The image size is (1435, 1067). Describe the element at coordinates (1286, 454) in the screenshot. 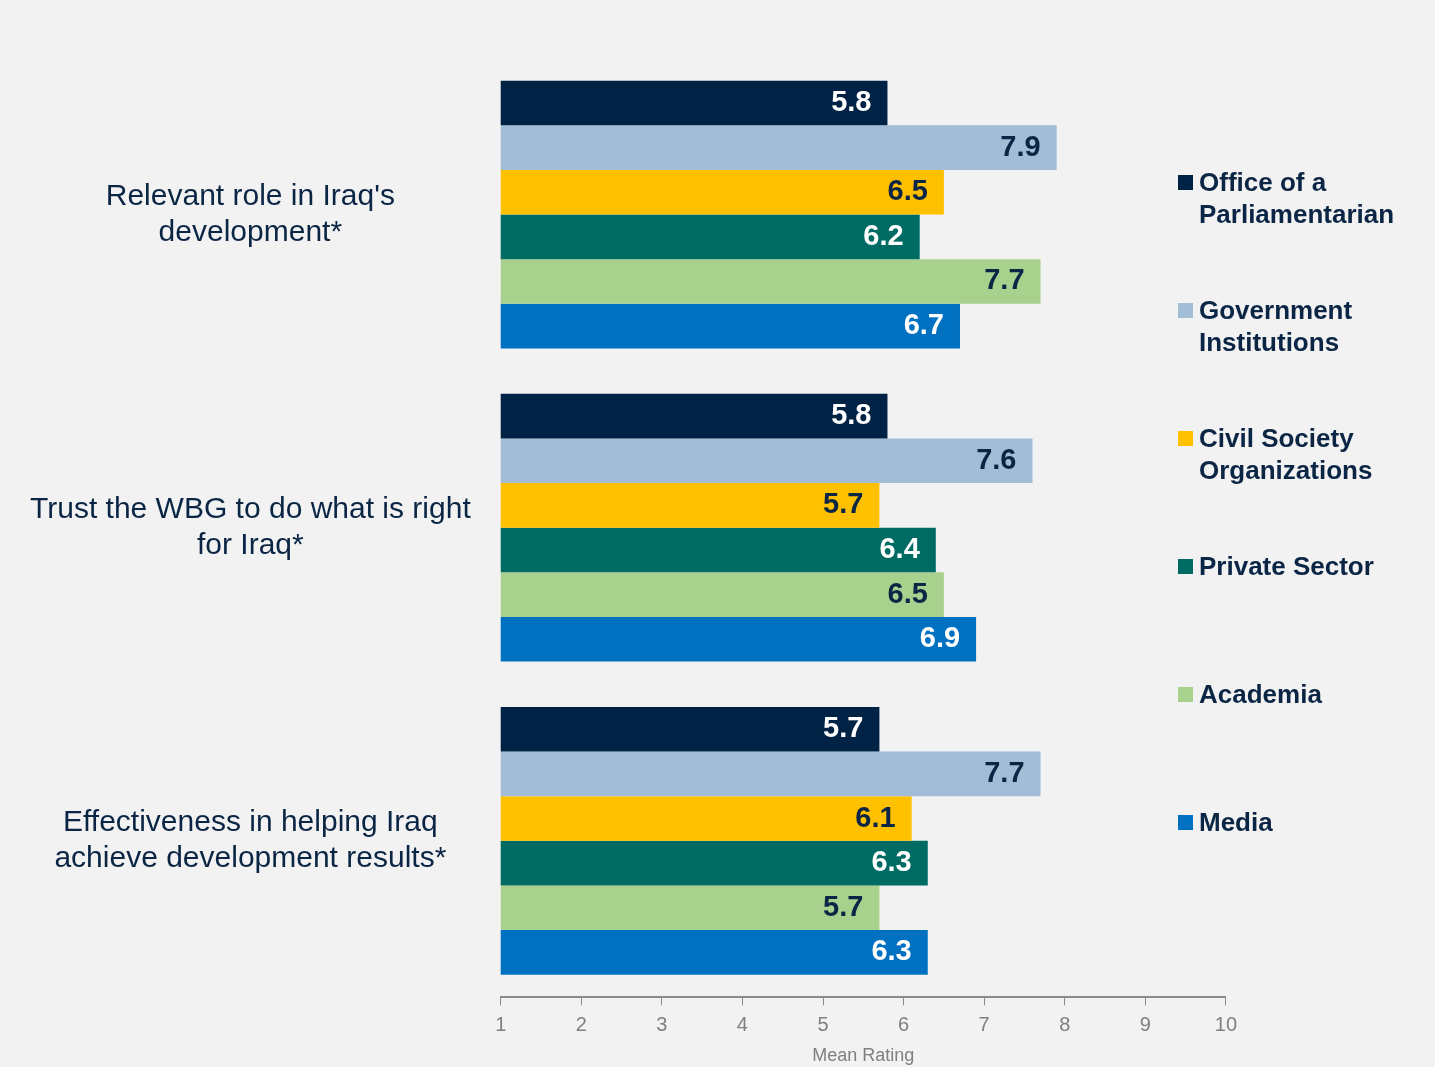

I see `legend-label: Civil Society Organizations` at that location.